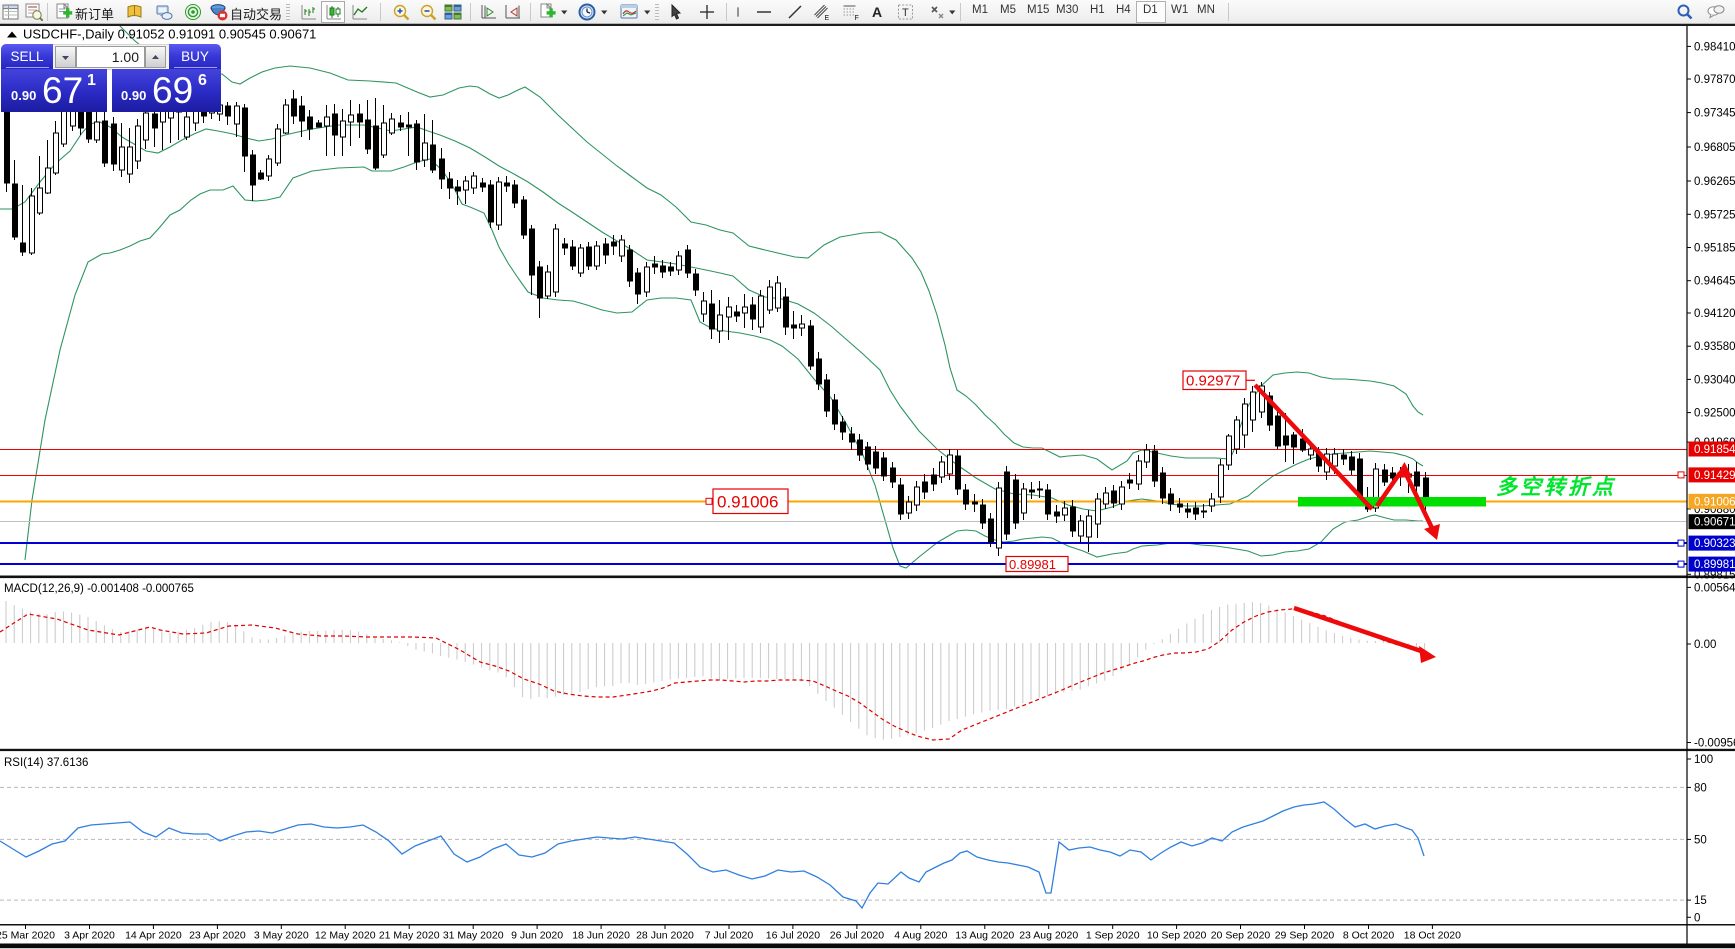 The width and height of the screenshot is (1735, 949). I want to click on svg-text: 0.89815, so click(1714, 575).